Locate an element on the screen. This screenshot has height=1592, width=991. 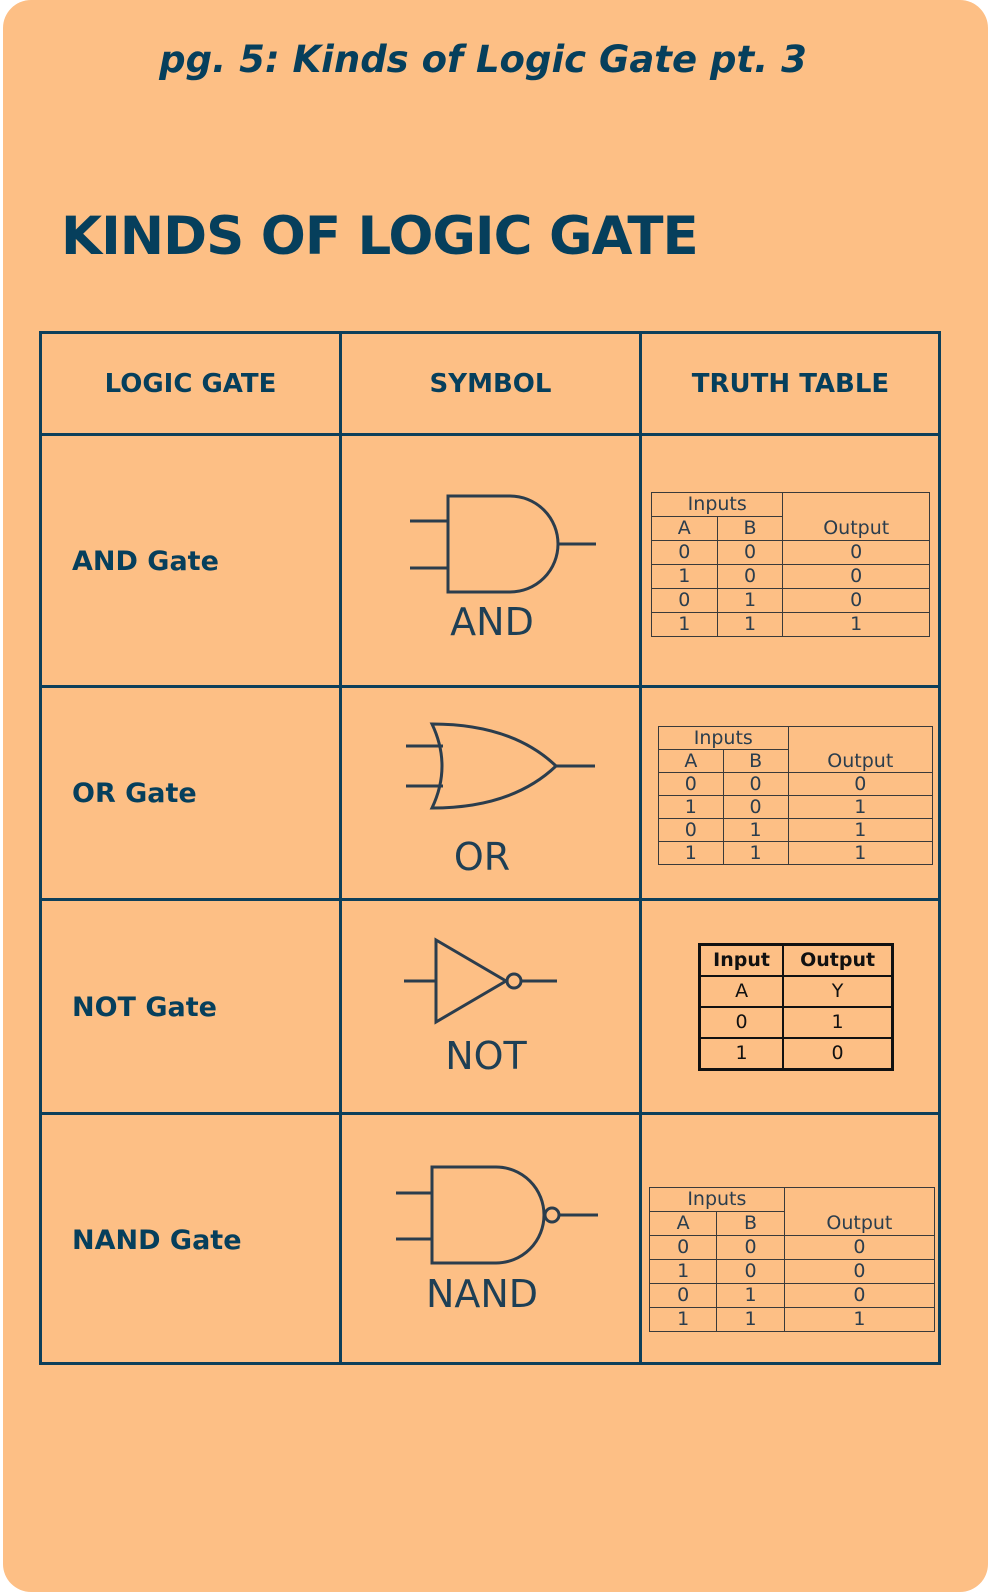
header-truth-table: TRUTH TABLE is located at coordinates (790, 384).